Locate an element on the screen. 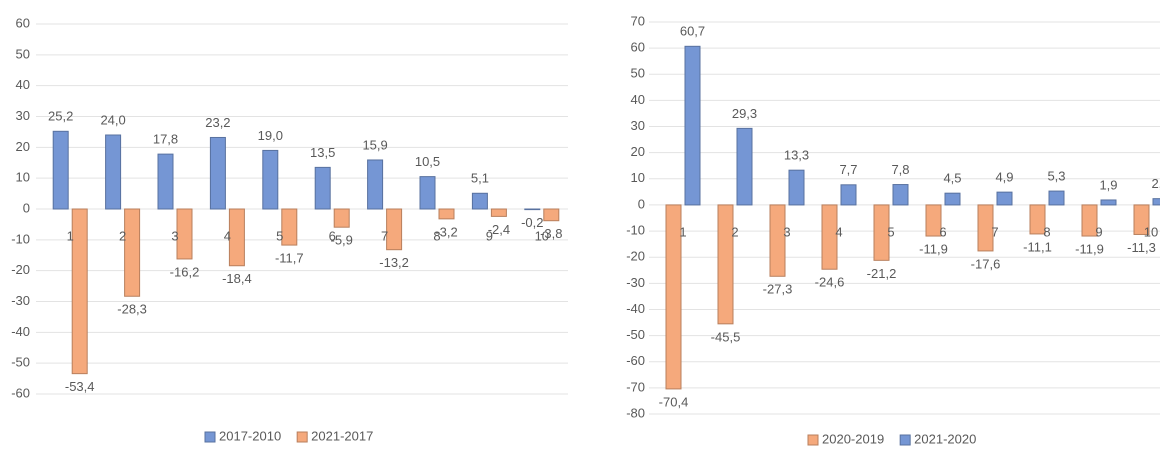 The width and height of the screenshot is (1160, 450). data-label: -21,2 is located at coordinates (882, 273).